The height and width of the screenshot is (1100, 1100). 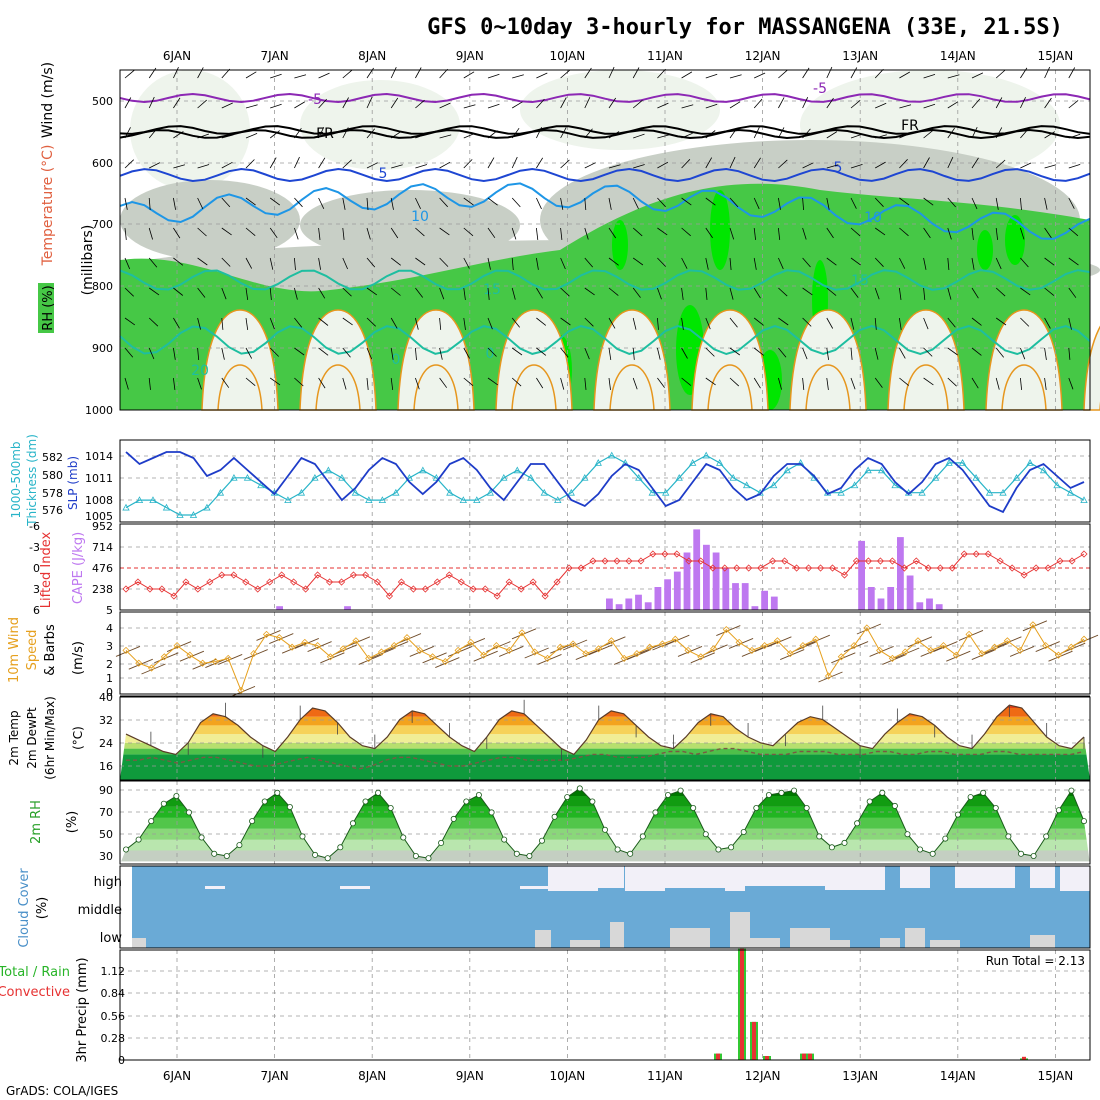 What do you see at coordinates (50, 738) in the screenshot?
I see `label-temp2m-3: (6hr Min/Max)` at bounding box center [50, 738].